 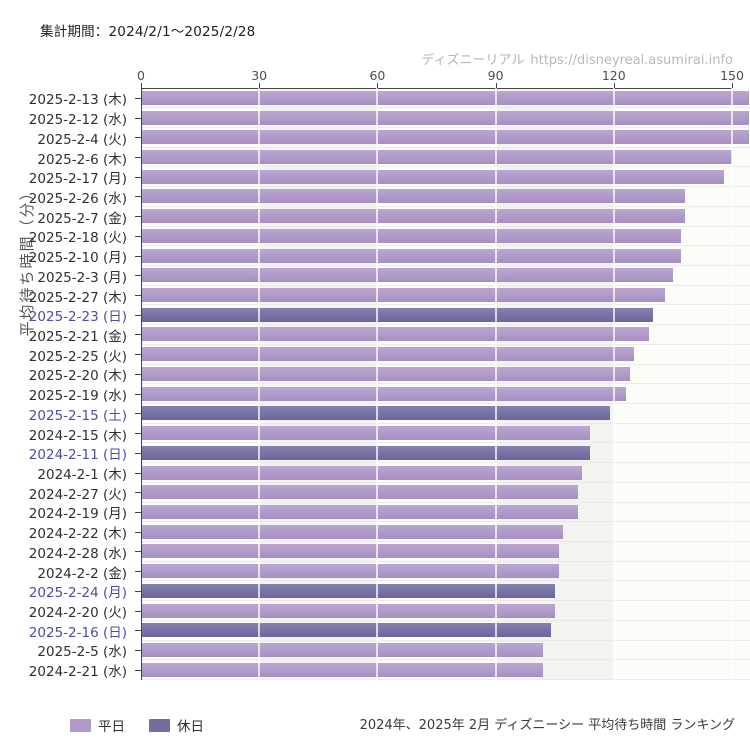 I want to click on date-label: 2024-2-21 (水), so click(x=77, y=672).